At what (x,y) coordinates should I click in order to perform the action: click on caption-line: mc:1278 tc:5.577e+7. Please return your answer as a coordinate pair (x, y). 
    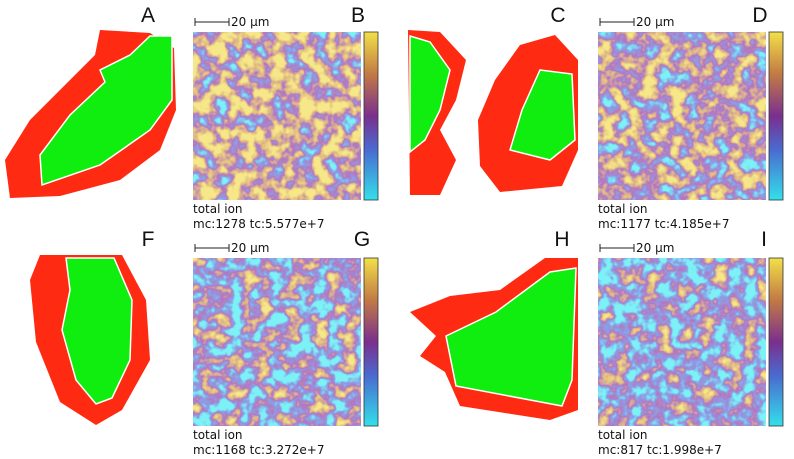
    Looking at the image, I should click on (258, 224).